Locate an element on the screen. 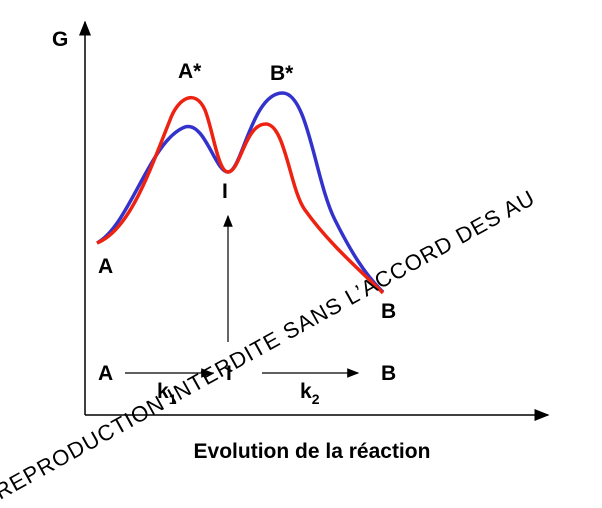  intermediate-label: I is located at coordinates (225, 191).